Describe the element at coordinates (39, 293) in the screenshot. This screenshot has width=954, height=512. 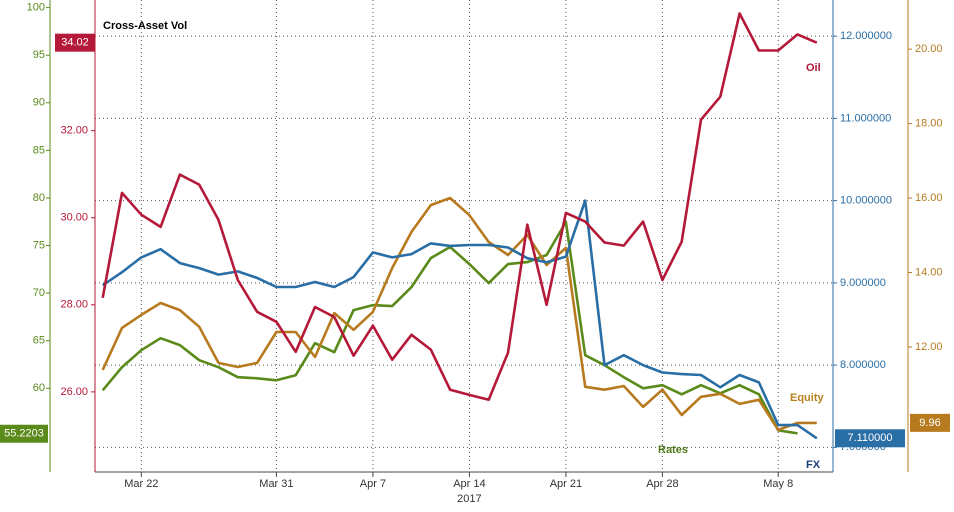
I see `y-tick-label: 70` at that location.